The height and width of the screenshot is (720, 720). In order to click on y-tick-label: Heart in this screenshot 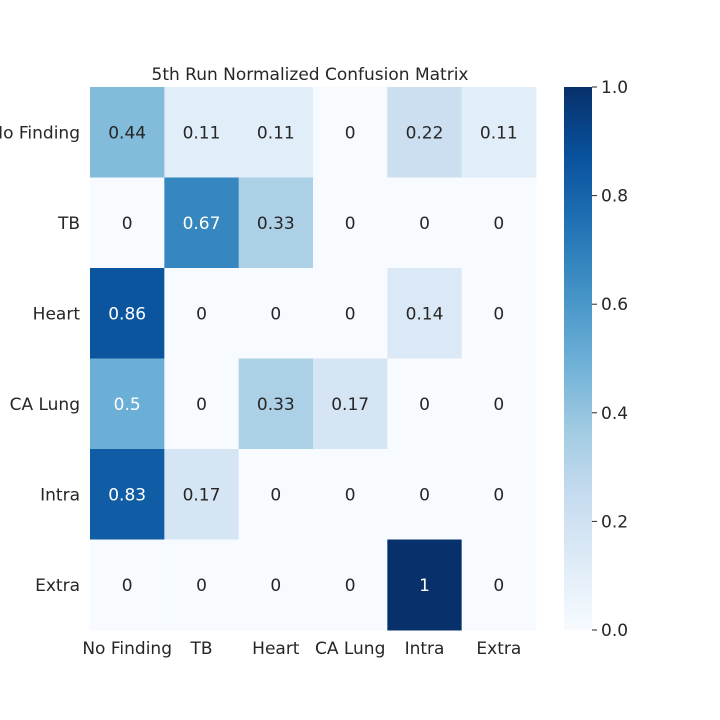, I will do `click(57, 314)`.